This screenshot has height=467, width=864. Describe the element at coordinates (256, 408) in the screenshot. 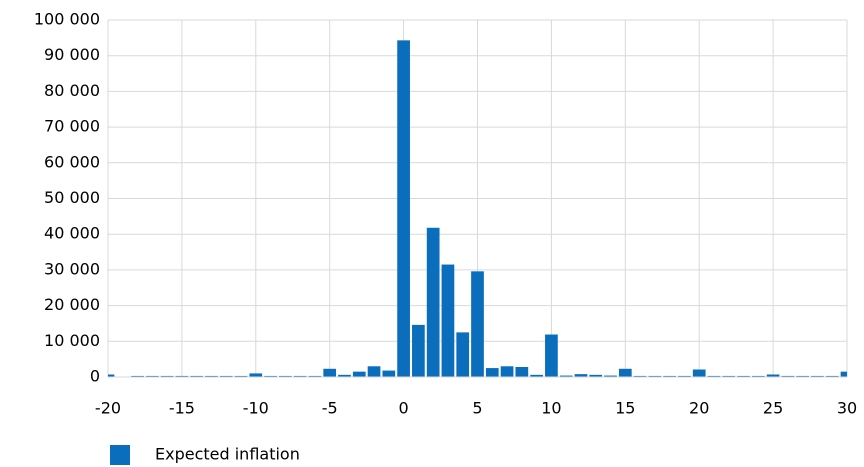

I see `x-tick-label: -10` at that location.